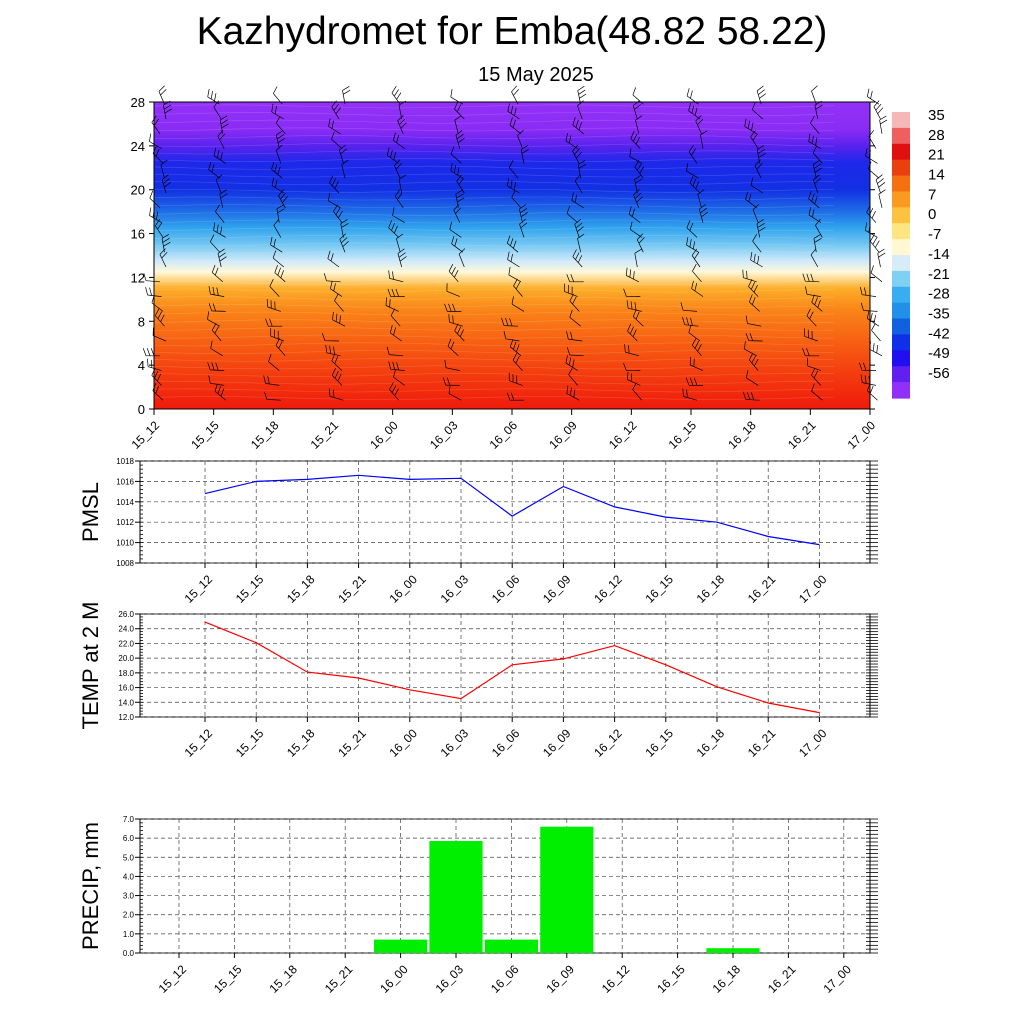  I want to click on x-tick-label: 16_09, so click(563, 435).